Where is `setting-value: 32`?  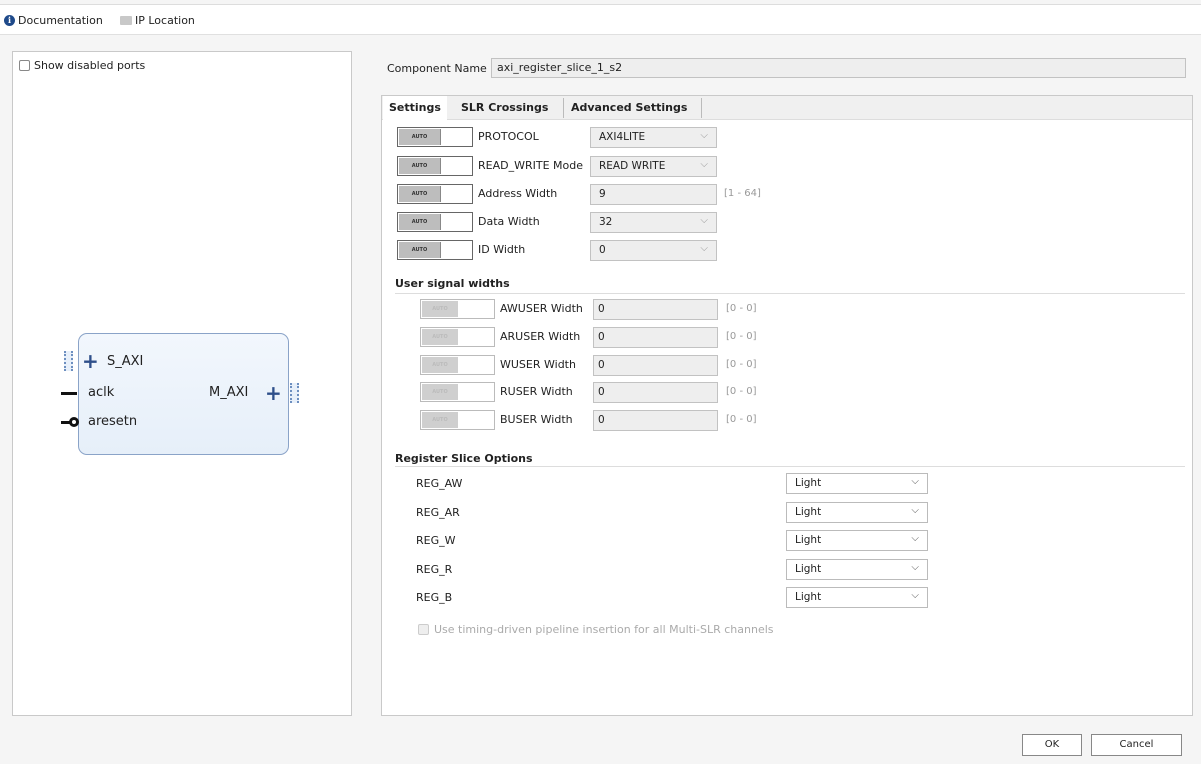 setting-value: 32 is located at coordinates (606, 222).